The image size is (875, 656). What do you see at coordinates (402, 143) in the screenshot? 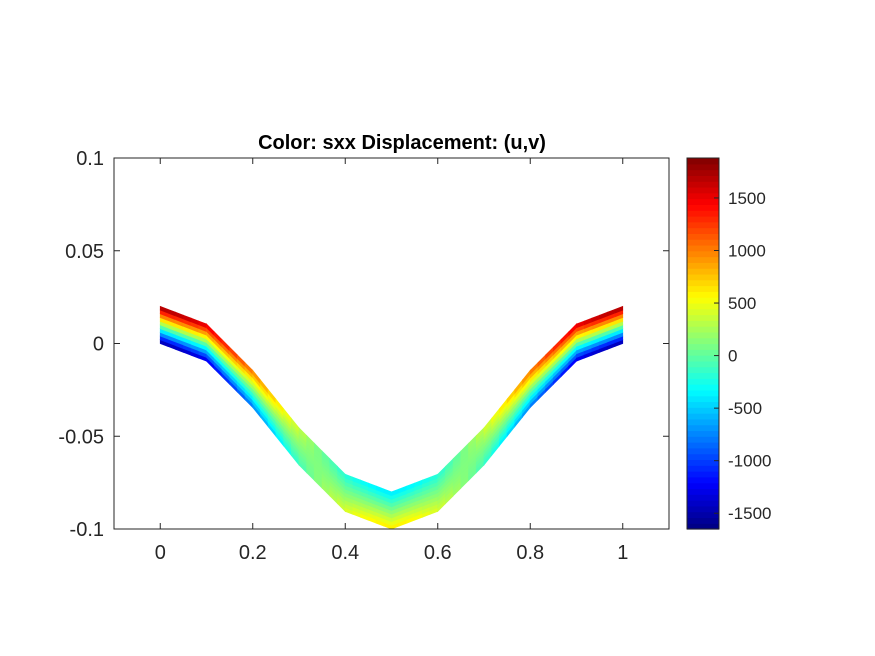
I see `chart-title: Color: sxx Displacement: (u,v)` at bounding box center [402, 143].